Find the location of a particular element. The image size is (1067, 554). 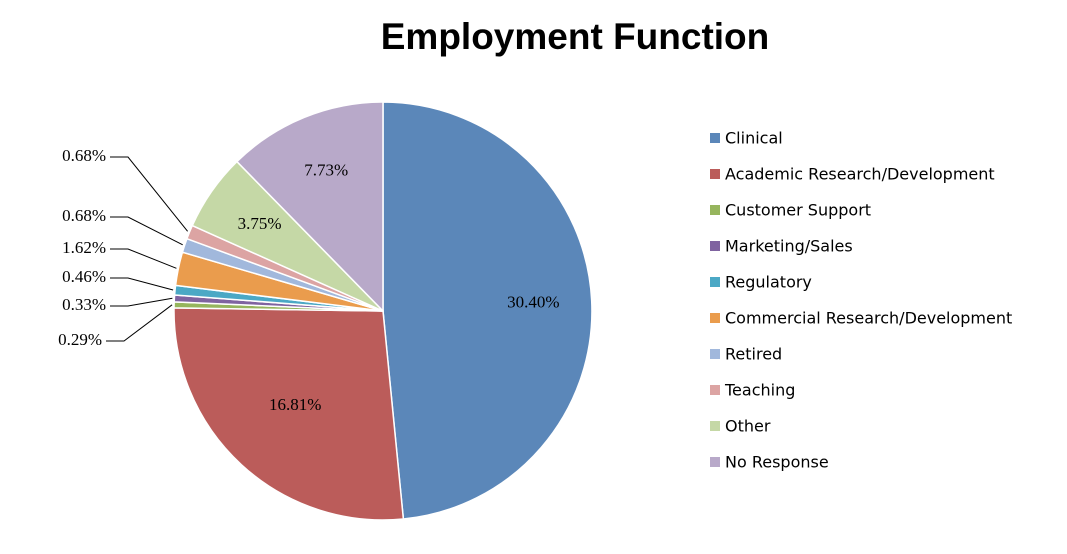

data-label-clinical: 30.40% is located at coordinates (533, 302).